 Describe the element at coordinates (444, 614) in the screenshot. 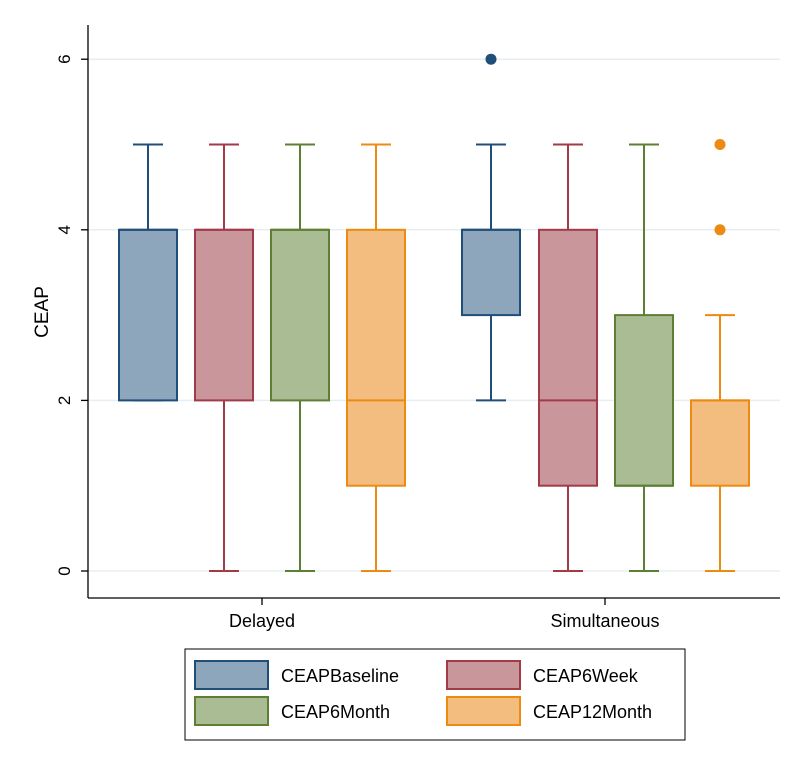

I see `x-category-labels: Delayed Simultaneous` at that location.